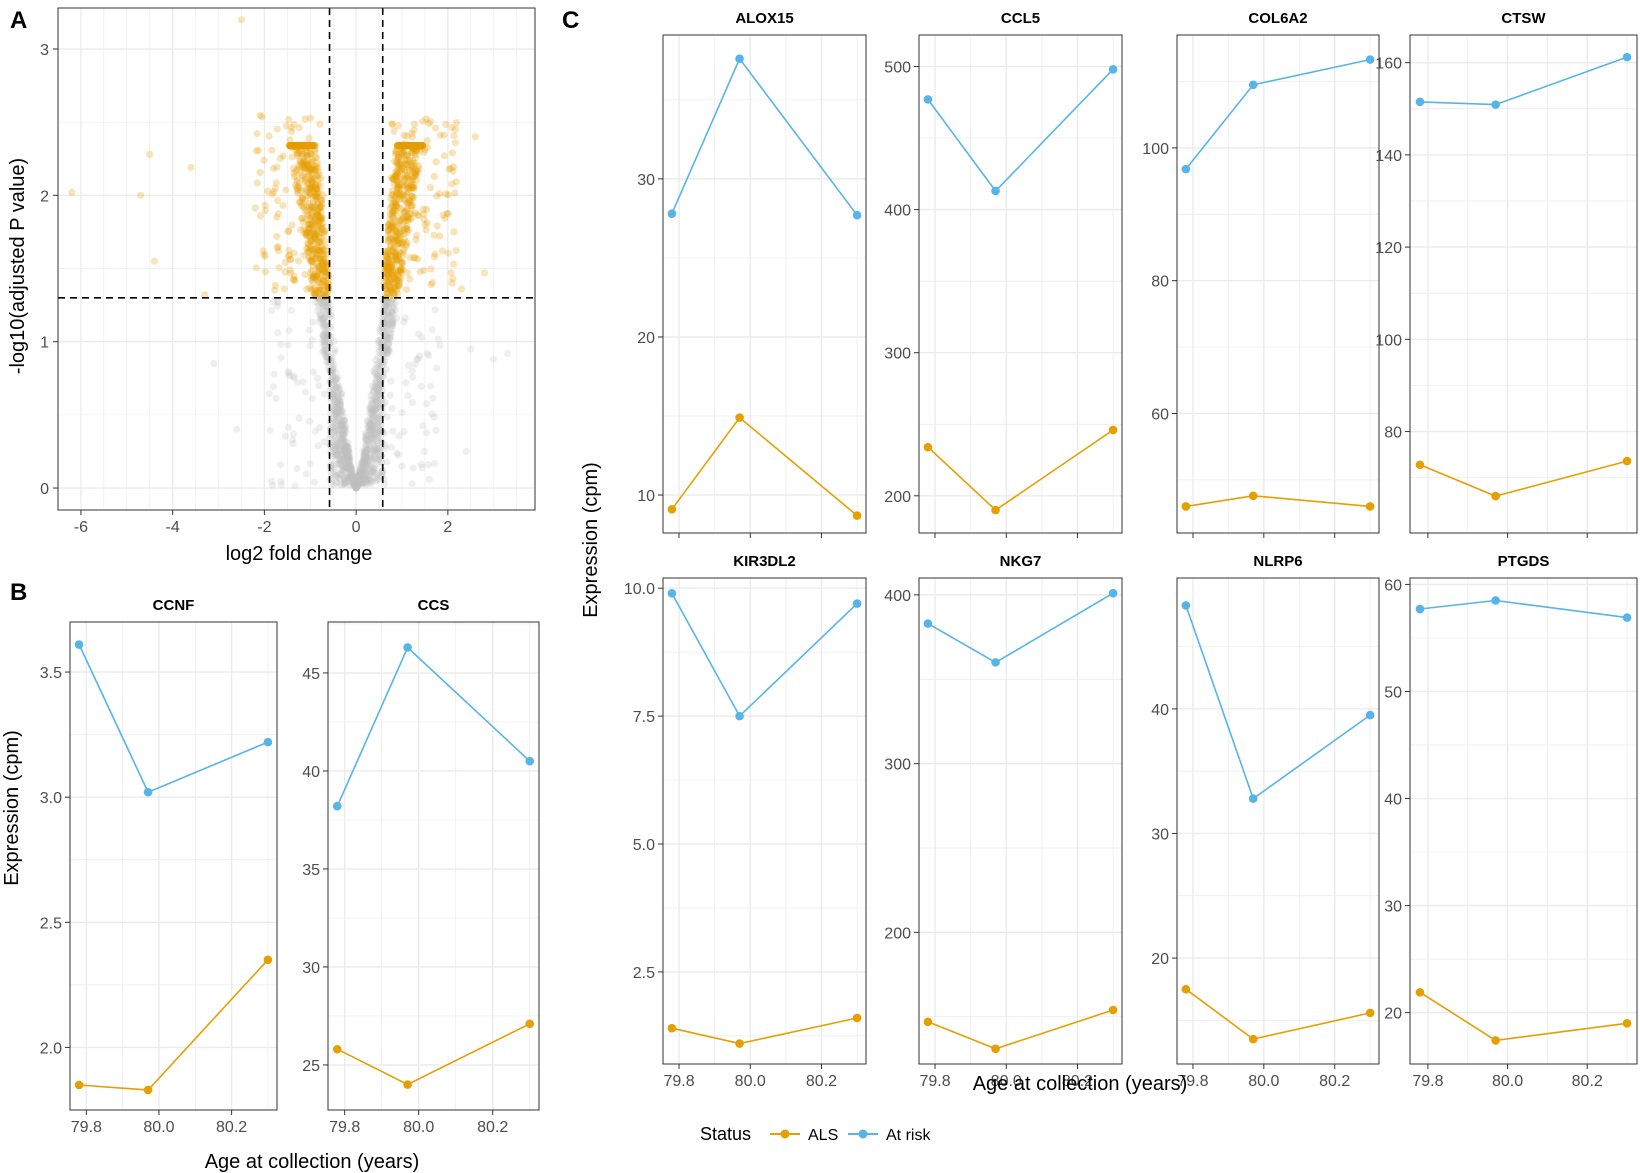  I want to click on facet-x-tick-label: 79.8, so click(86, 1127).